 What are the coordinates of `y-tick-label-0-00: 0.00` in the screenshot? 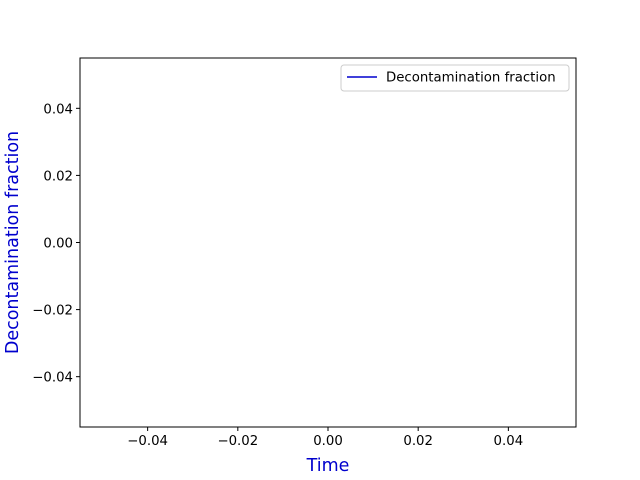 It's located at (58, 244).